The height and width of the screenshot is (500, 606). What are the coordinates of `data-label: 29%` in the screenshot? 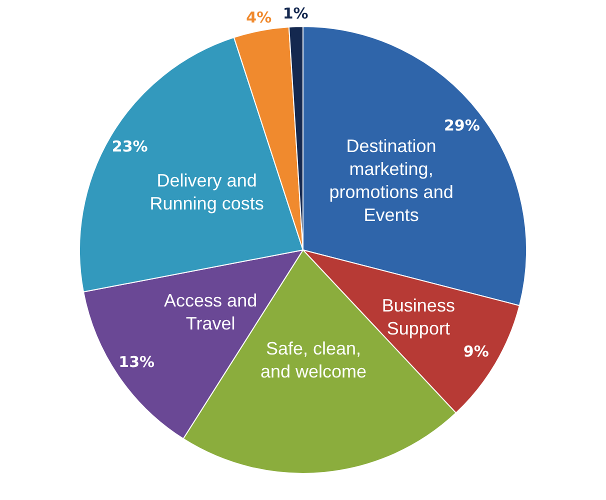 It's located at (462, 125).